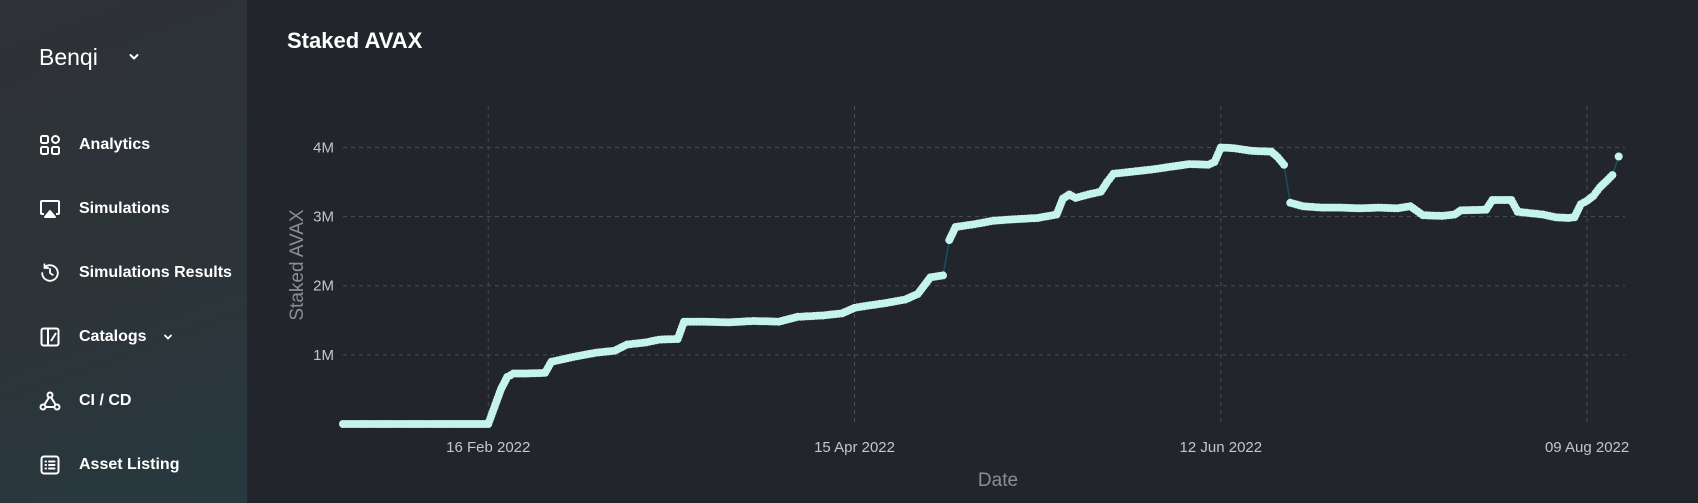 Image resolution: width=1698 pixels, height=503 pixels. What do you see at coordinates (50, 337) in the screenshot?
I see `catalog-book-icon` at bounding box center [50, 337].